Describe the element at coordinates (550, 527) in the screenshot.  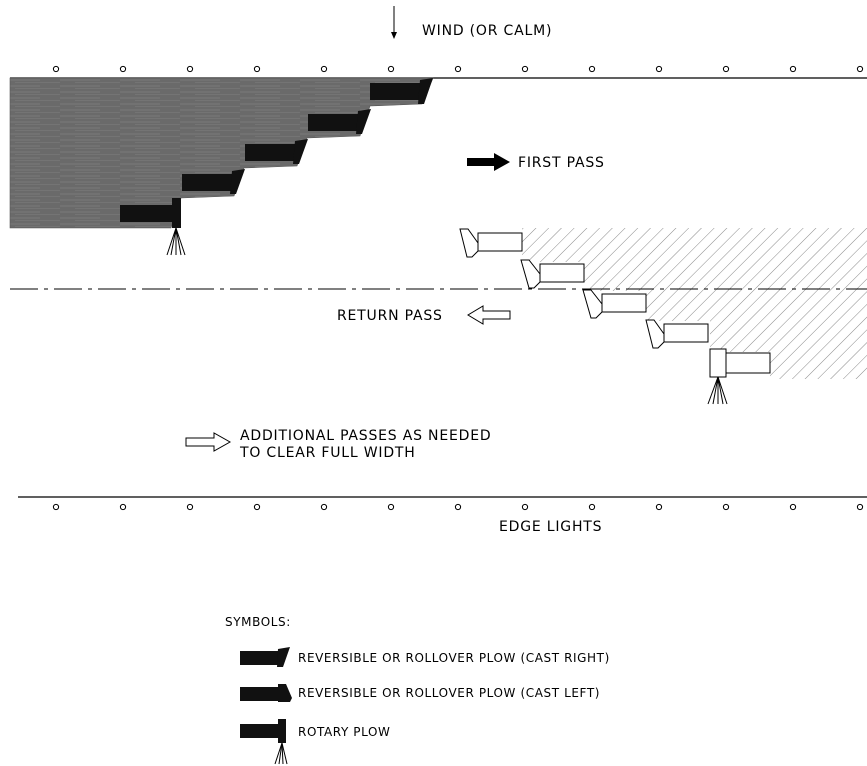
I see `edge-lights-label: EDGE LIGHTS` at that location.